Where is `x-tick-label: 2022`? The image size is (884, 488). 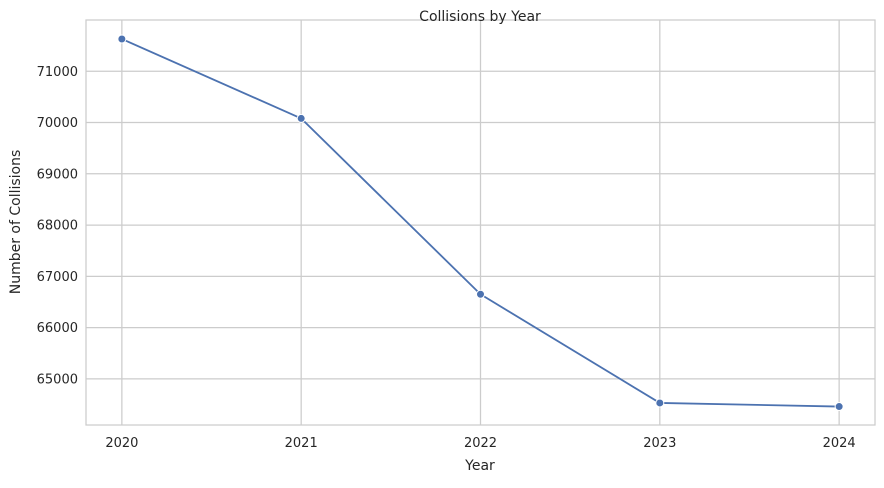 x-tick-label: 2022 is located at coordinates (480, 443).